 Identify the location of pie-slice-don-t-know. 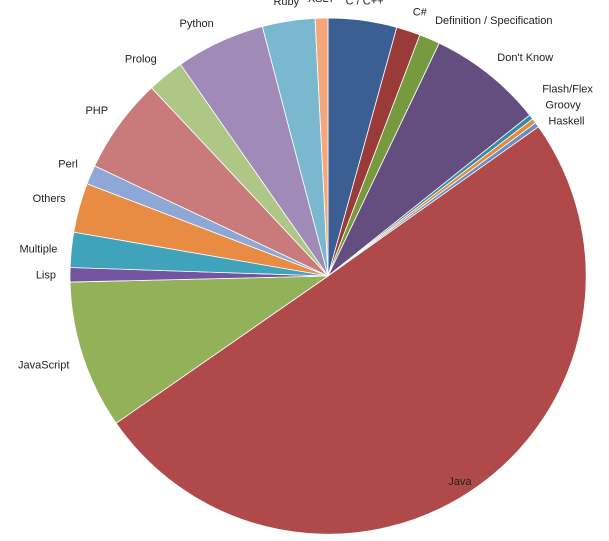
(429, 159).